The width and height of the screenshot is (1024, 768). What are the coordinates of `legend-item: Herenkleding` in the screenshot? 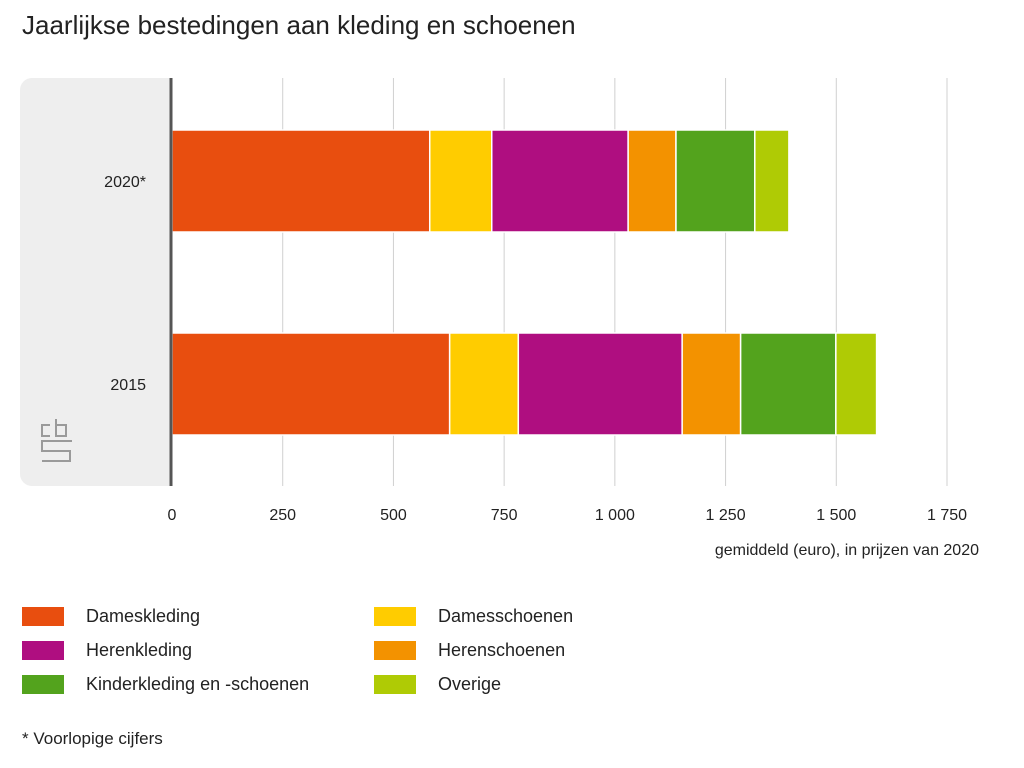 It's located at (107, 650).